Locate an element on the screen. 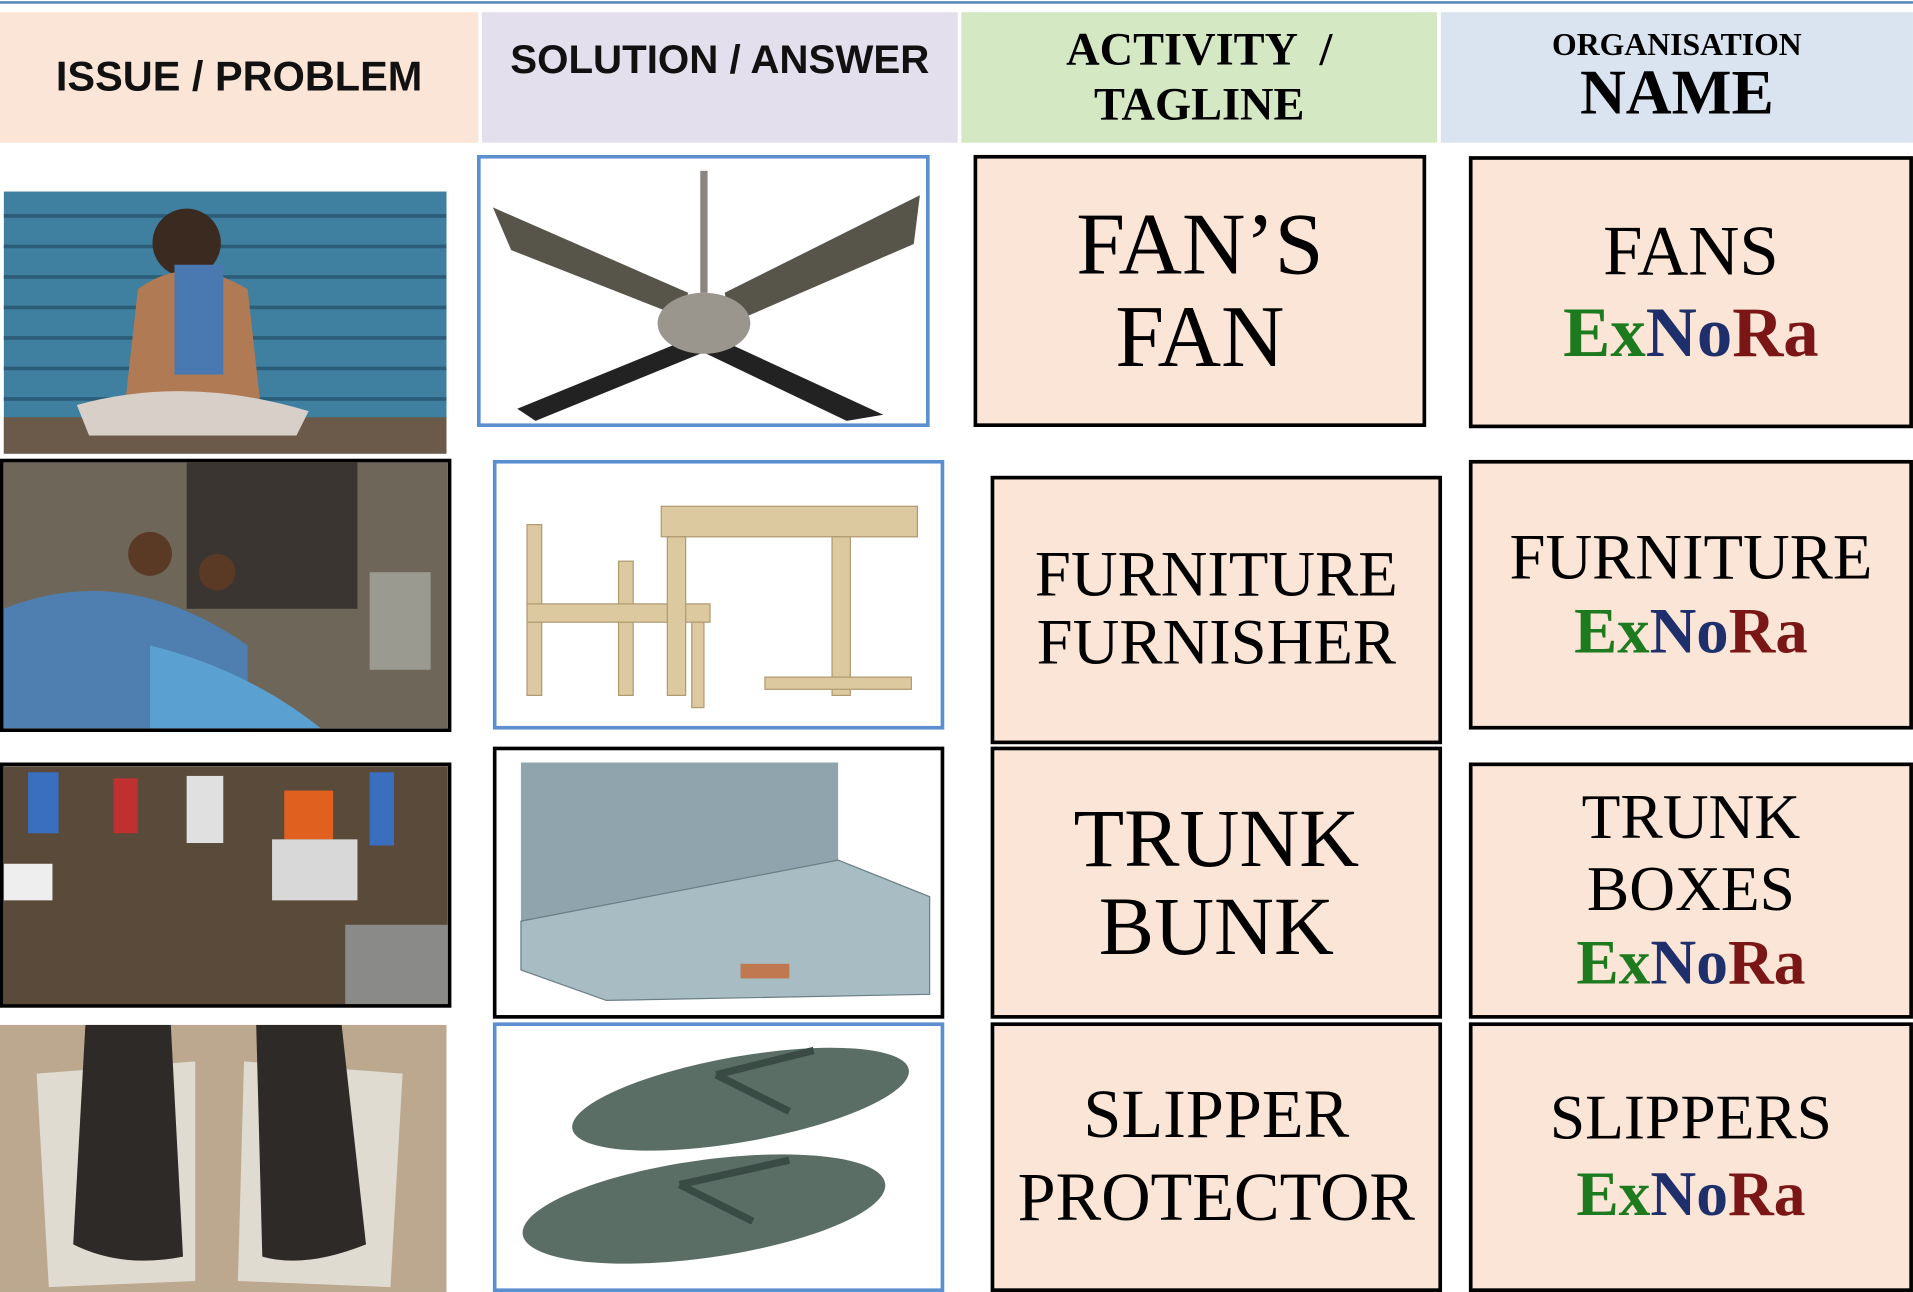  activity-box: SLIPPER PROTECTOR is located at coordinates (1216, 1157).